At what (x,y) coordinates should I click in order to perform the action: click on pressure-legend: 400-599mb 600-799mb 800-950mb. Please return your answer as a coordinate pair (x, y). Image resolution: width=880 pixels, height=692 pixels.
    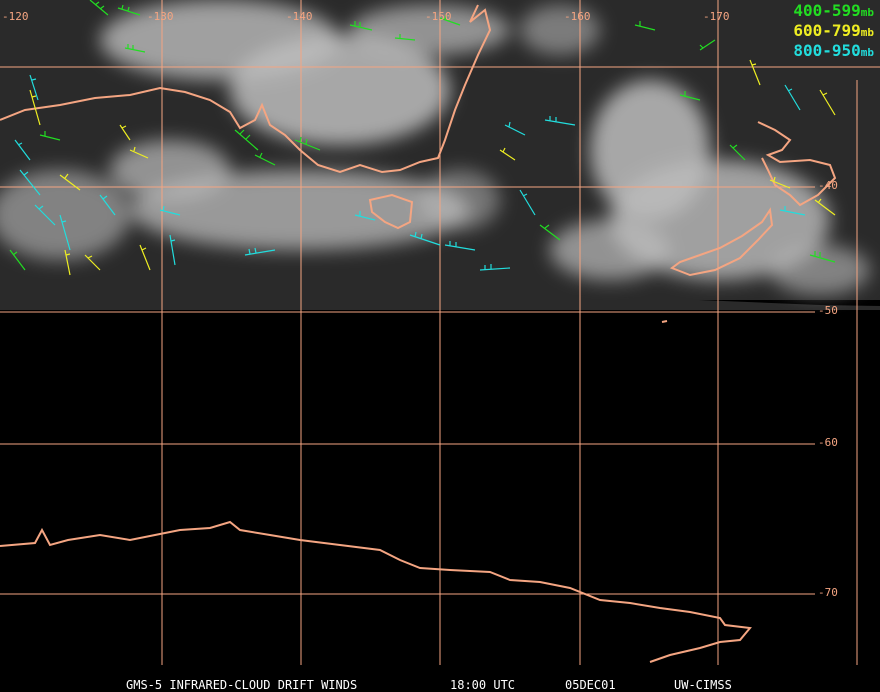
    Looking at the image, I should click on (833, 32).